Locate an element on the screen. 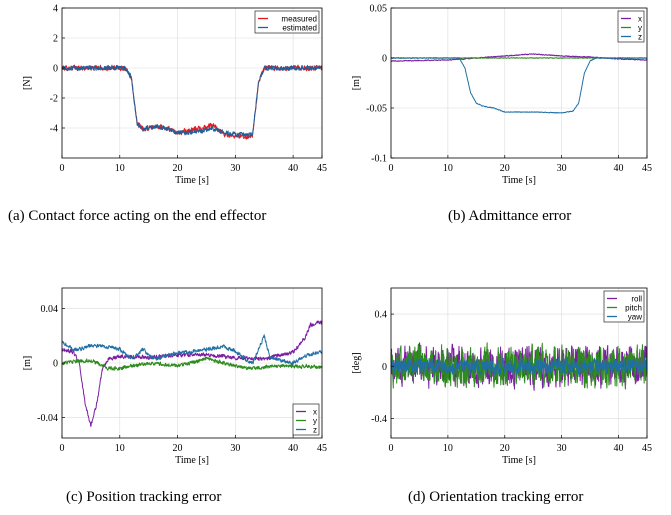 This screenshot has height=515, width=671. legend-label-estimated: estimated is located at coordinates (299, 28).